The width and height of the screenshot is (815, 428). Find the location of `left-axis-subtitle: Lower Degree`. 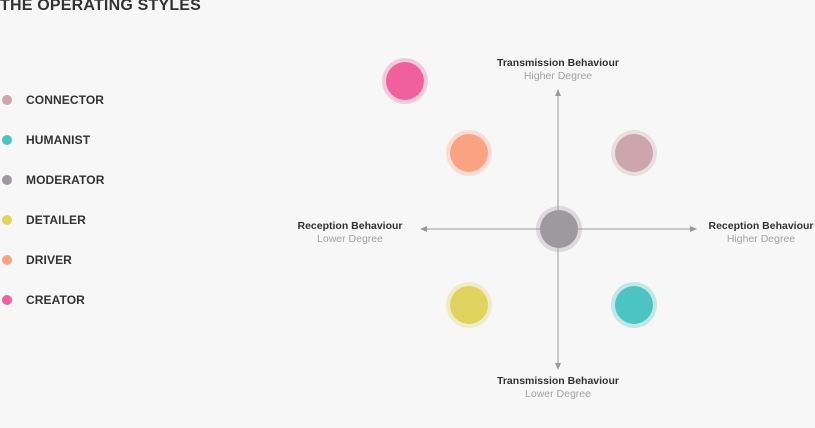

left-axis-subtitle: Lower Degree is located at coordinates (350, 239).